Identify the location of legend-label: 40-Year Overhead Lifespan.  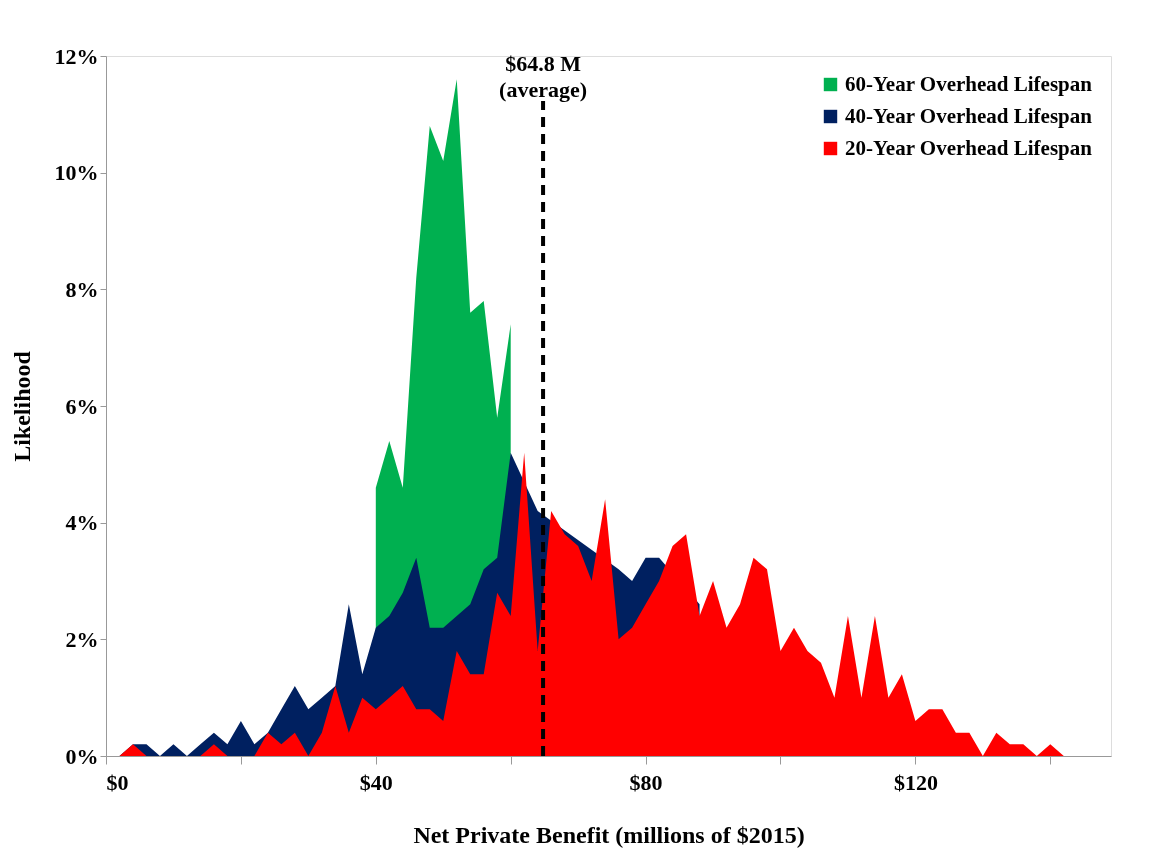
(969, 115).